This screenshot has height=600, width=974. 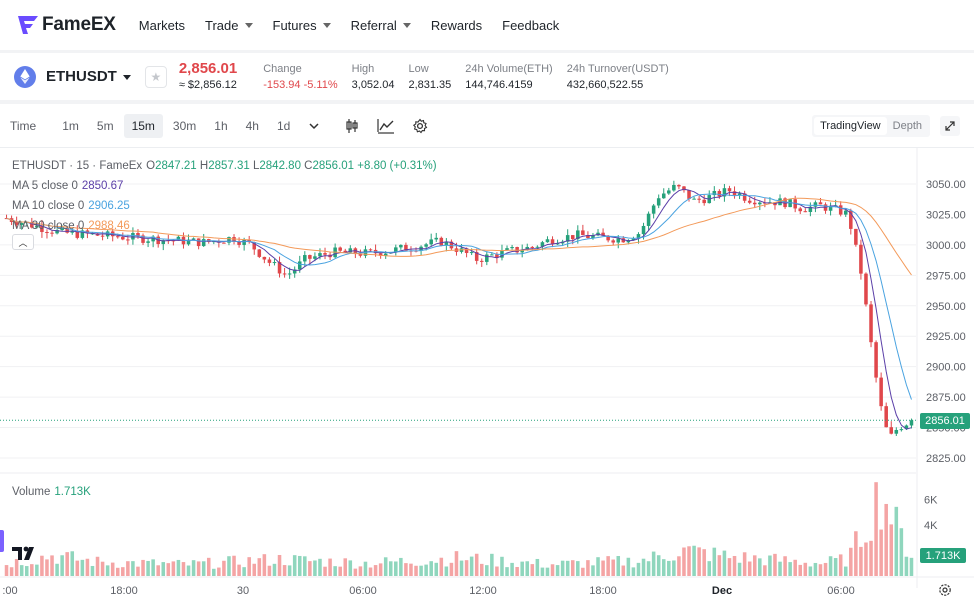 What do you see at coordinates (224, 206) in the screenshot?
I see `legend-ma10: MA 10 close 0 2906.25` at bounding box center [224, 206].